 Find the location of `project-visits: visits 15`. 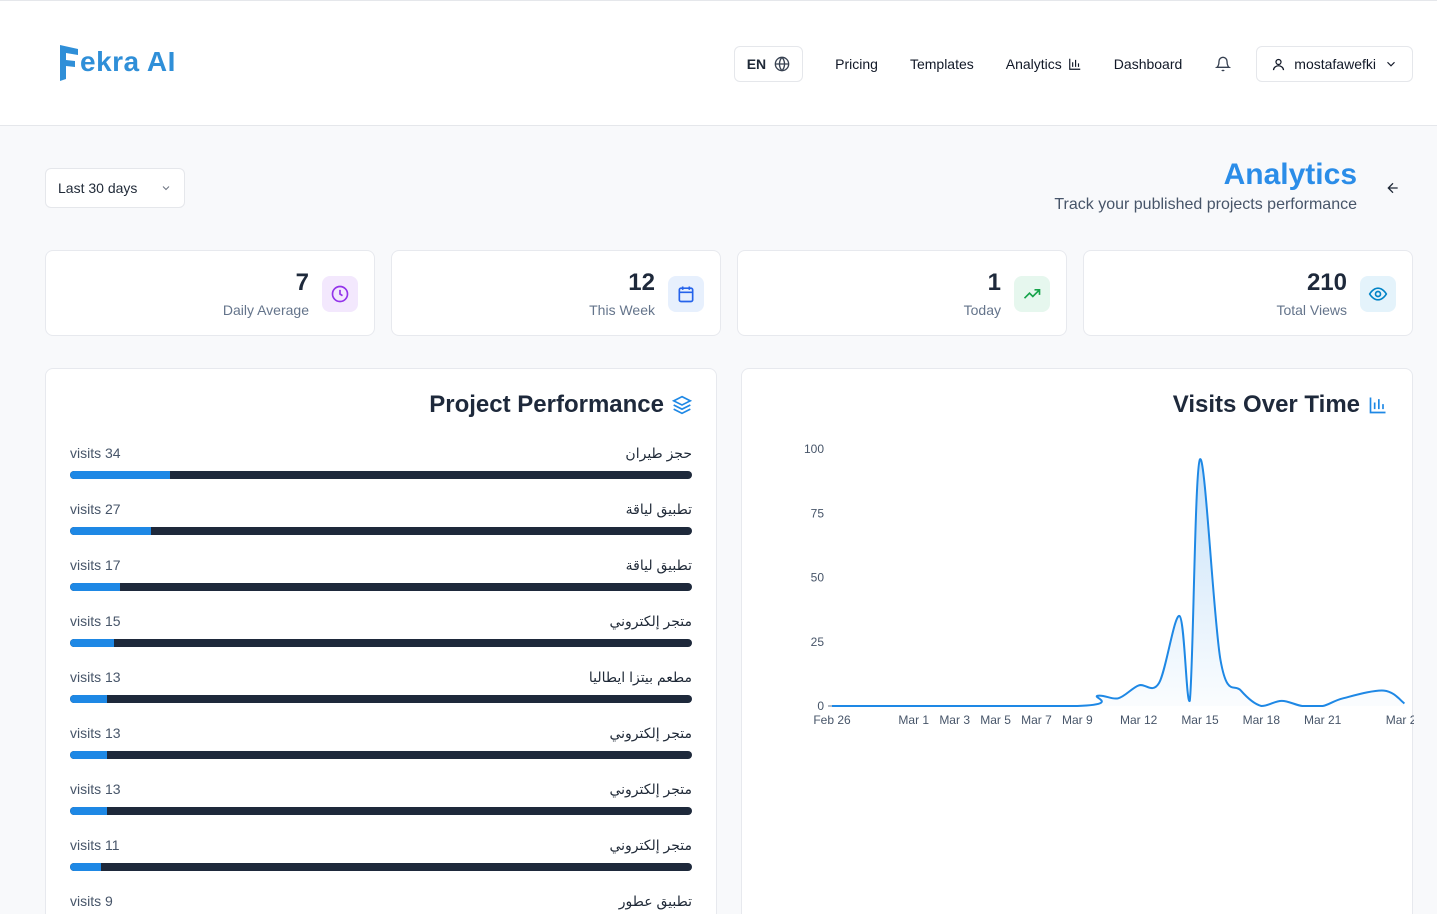

project-visits: visits 15 is located at coordinates (95, 621).